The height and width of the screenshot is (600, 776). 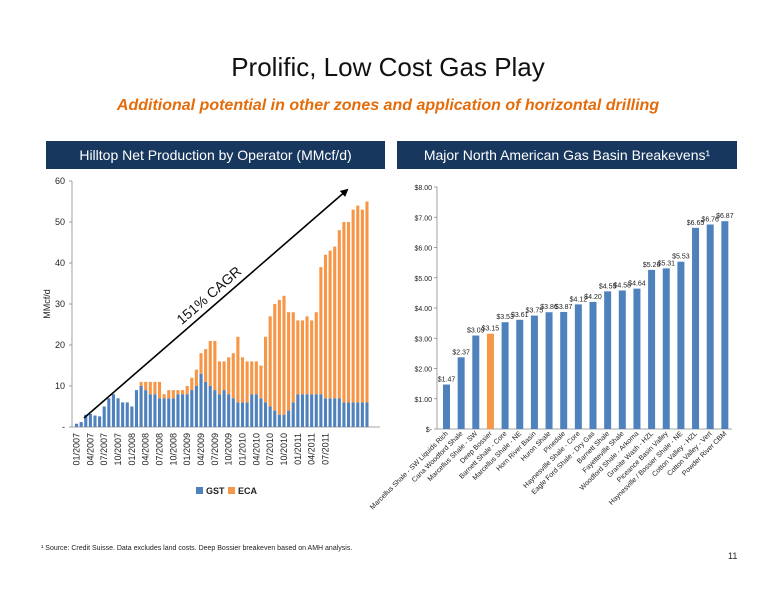 I want to click on bar-value-label: $3.75, so click(x=535, y=311).